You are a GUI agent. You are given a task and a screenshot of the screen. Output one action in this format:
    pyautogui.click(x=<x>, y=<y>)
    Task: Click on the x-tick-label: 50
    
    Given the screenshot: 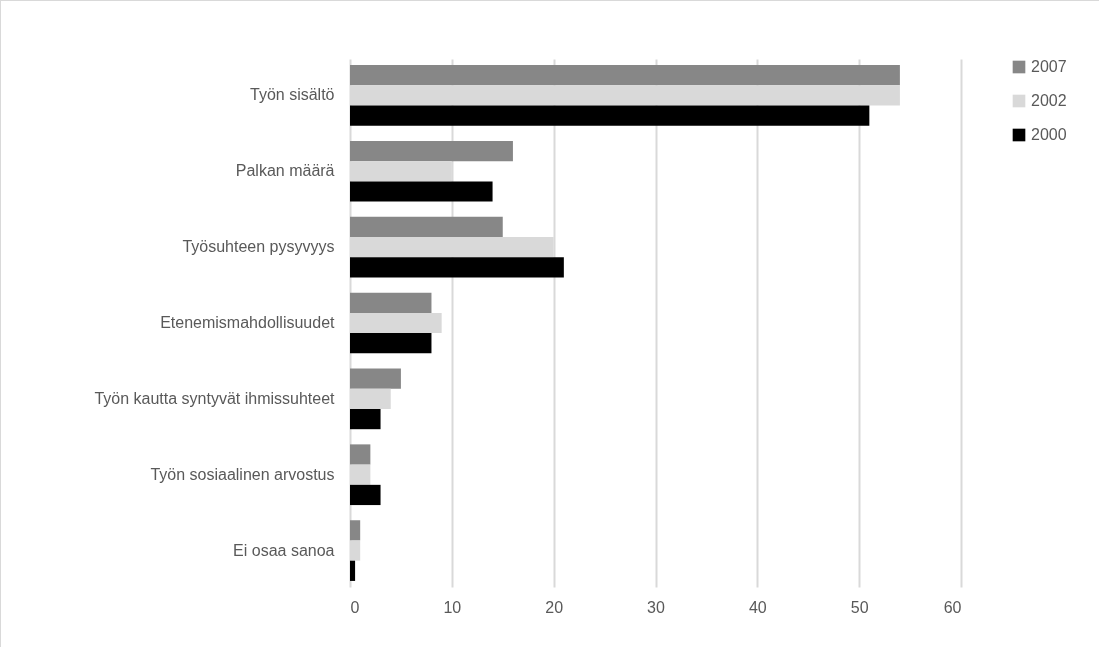 What is the action you would take?
    pyautogui.click(x=859, y=607)
    